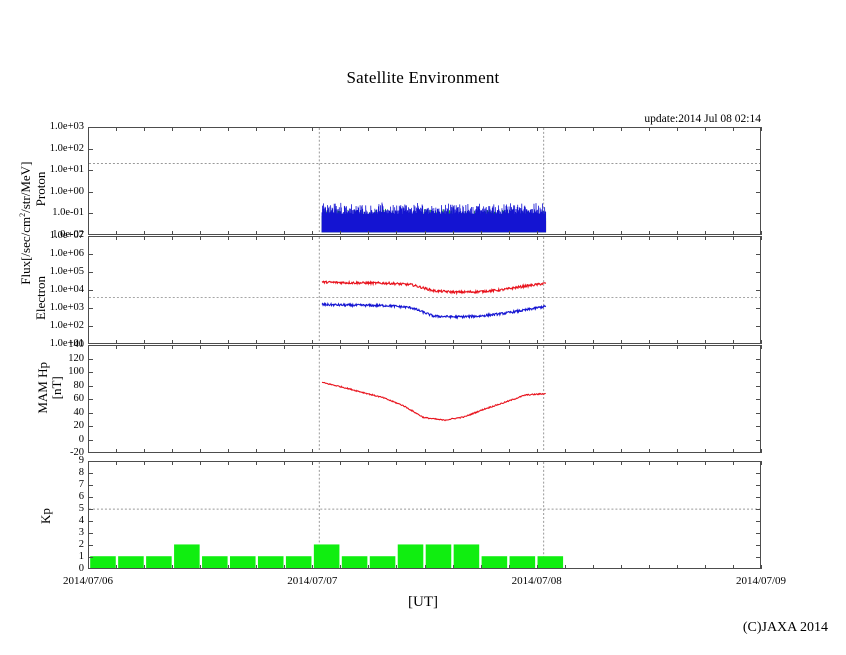 The image size is (846, 655). I want to click on panel-kp, so click(424, 515).